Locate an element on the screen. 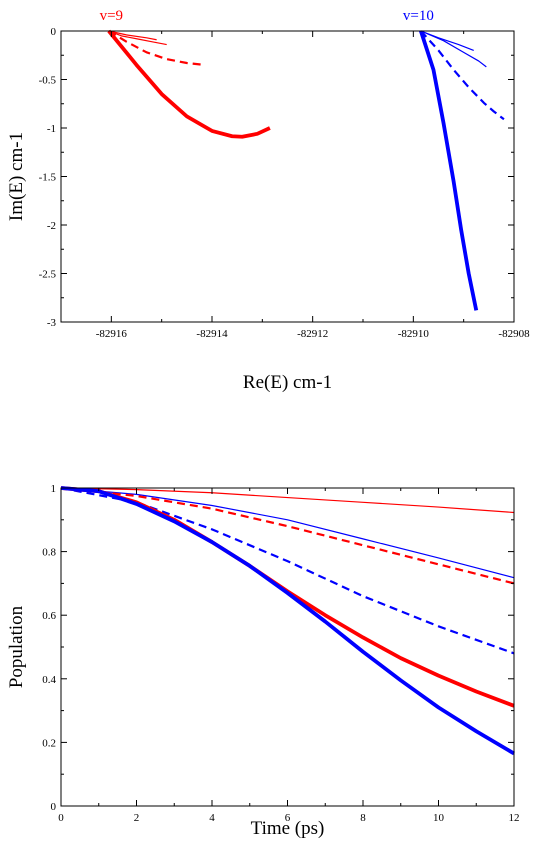 This screenshot has height=843, width=539. y-tick-label: -1 is located at coordinates (51, 129).